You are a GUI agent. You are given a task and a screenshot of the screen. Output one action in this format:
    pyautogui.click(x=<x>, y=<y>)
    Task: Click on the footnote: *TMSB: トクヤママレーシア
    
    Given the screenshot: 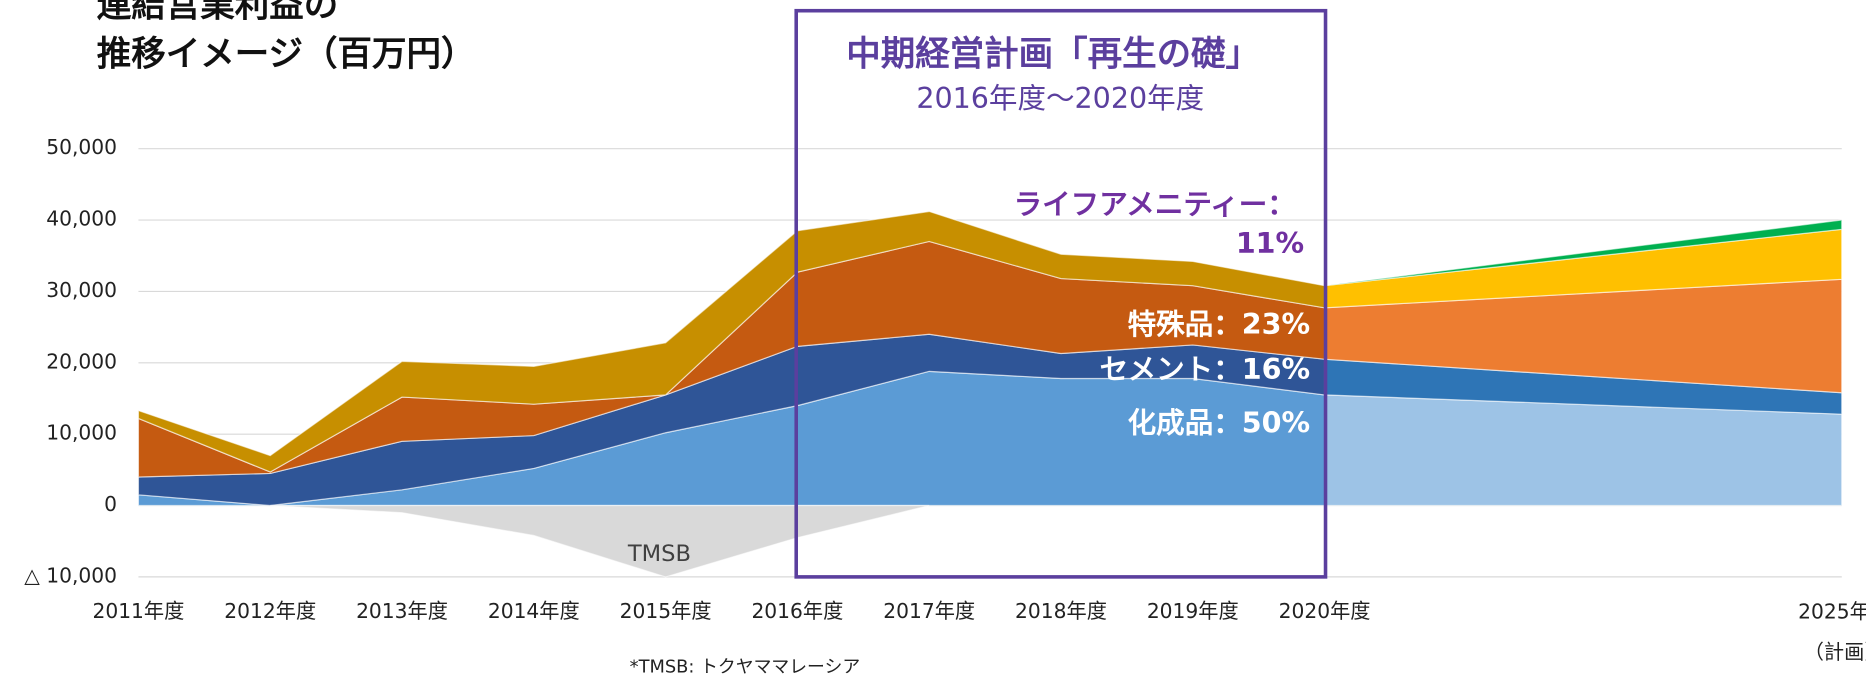 What is the action you would take?
    pyautogui.click(x=745, y=666)
    